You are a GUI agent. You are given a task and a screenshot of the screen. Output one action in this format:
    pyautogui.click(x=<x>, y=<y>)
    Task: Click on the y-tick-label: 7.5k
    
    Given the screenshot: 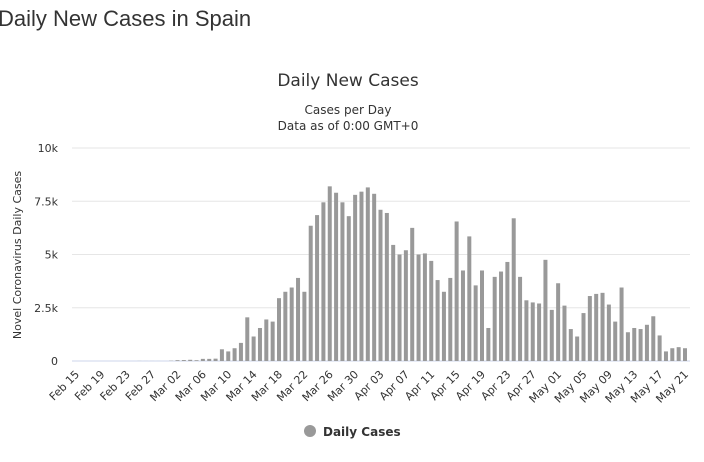 What is the action you would take?
    pyautogui.click(x=46, y=201)
    